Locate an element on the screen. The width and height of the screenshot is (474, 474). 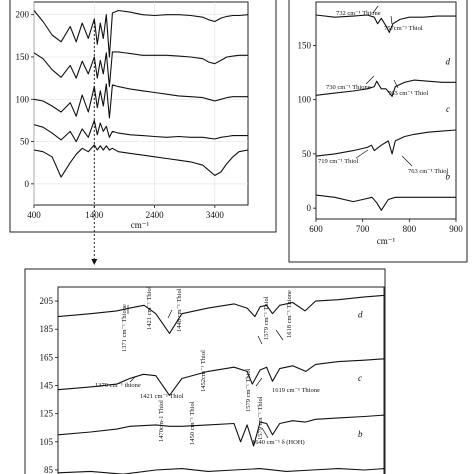
annotation-1452-thiol-c: 1452cm⁻¹ Thiol is located at coordinates (203, 371).